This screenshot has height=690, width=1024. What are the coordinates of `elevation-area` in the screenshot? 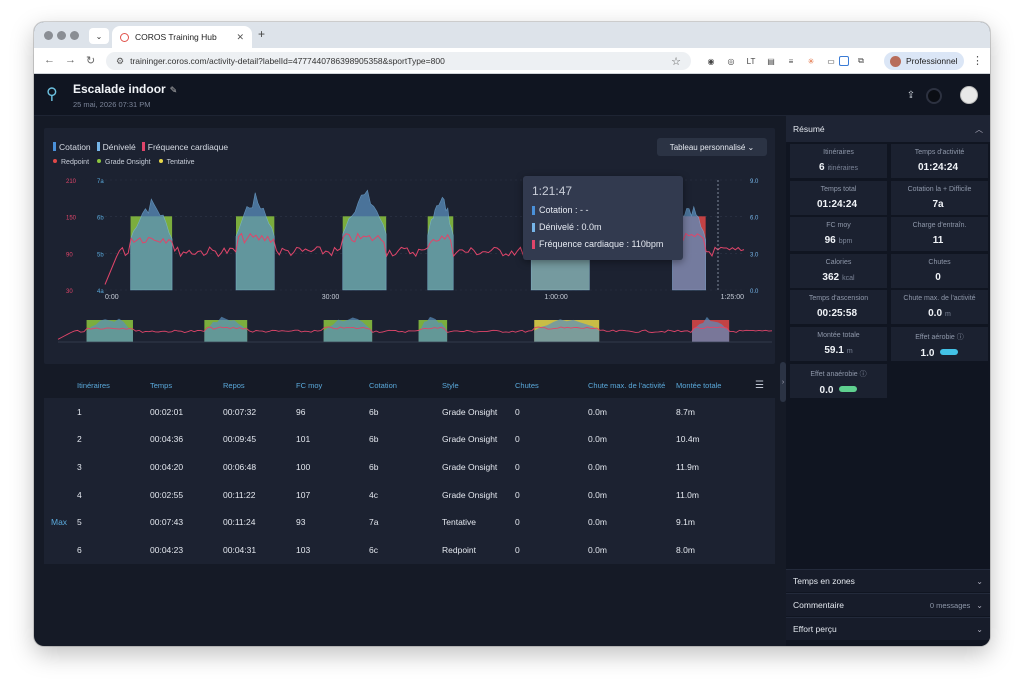 It's located at (440, 243).